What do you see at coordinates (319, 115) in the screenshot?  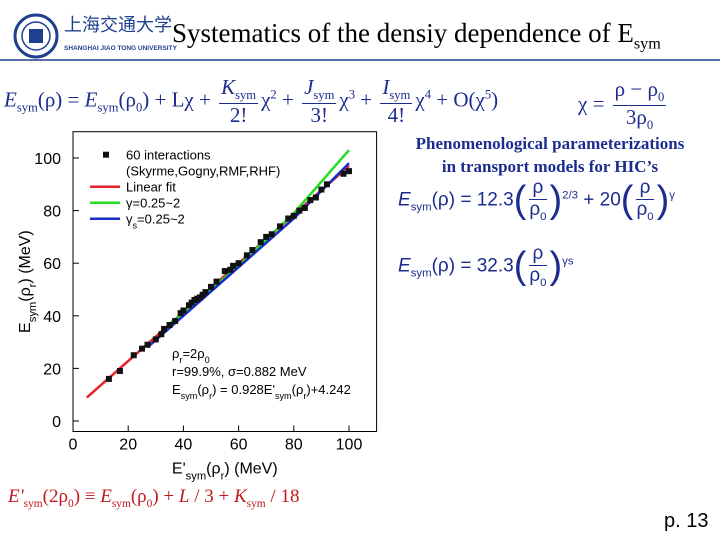 I see `fraction-den: 3!` at bounding box center [319, 115].